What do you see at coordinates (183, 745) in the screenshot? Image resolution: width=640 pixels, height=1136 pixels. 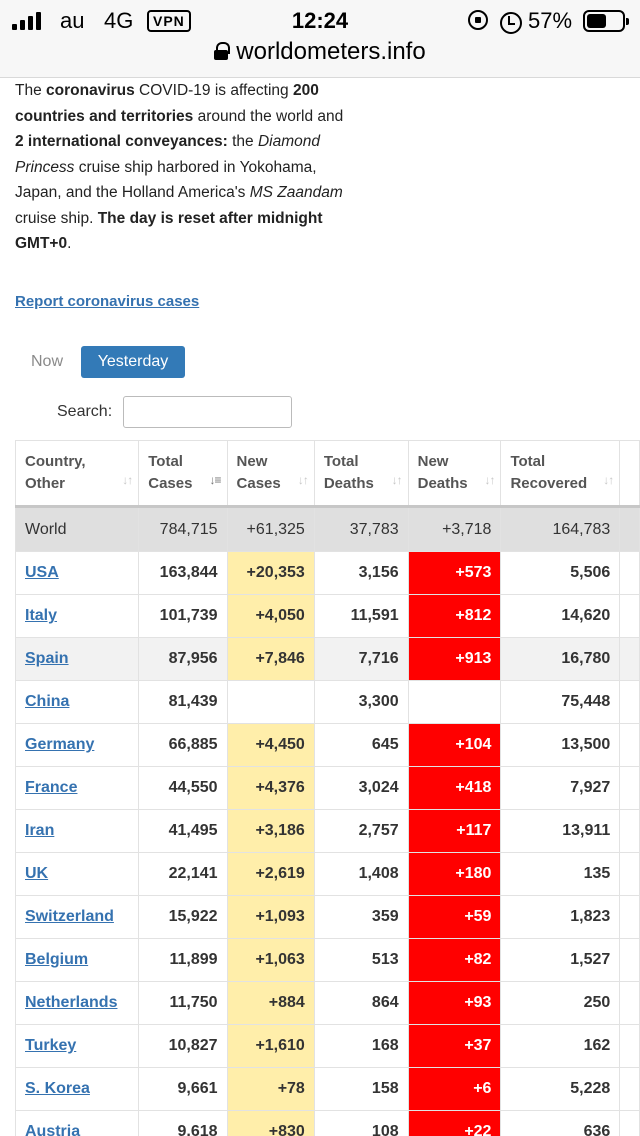 I see `cell-total-cases: 66,885` at bounding box center [183, 745].